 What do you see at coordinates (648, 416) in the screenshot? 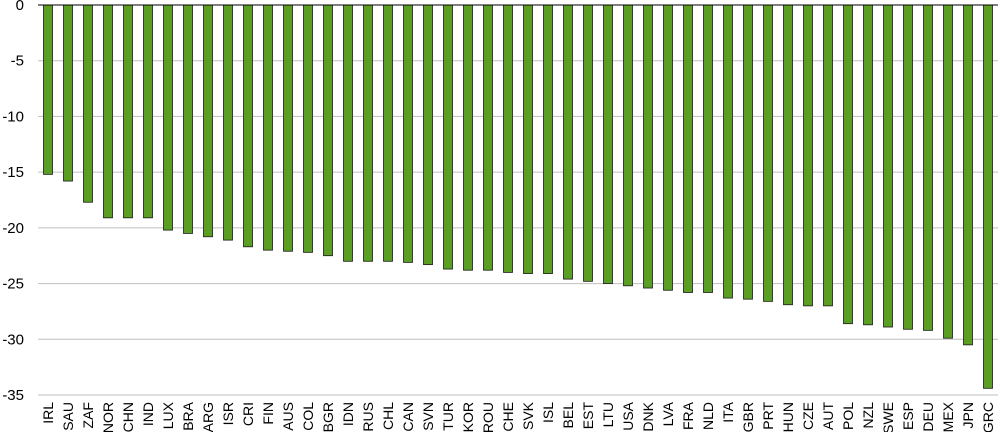
I see `x-tick-label: DNK` at bounding box center [648, 416].